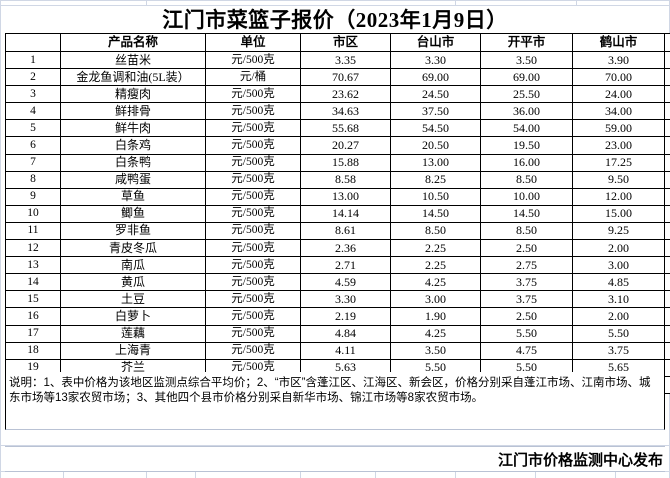 The image size is (670, 478). I want to click on cell-idx: 10, so click(33, 213).